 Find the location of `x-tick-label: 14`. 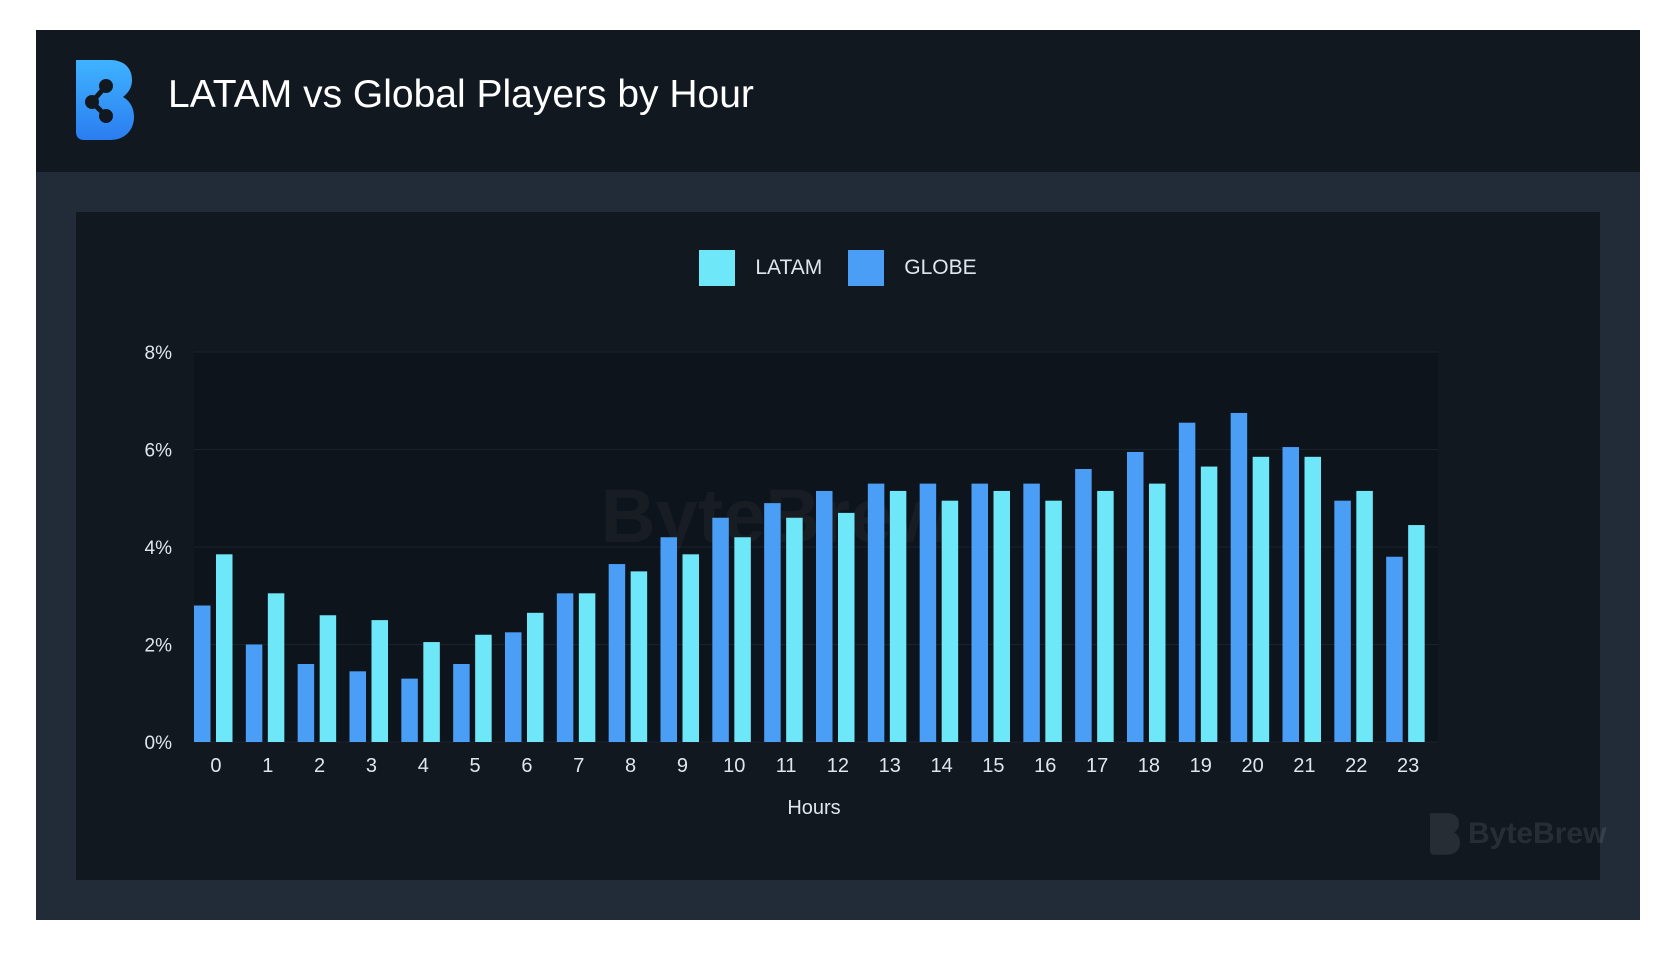

x-tick-label: 14 is located at coordinates (941, 766).